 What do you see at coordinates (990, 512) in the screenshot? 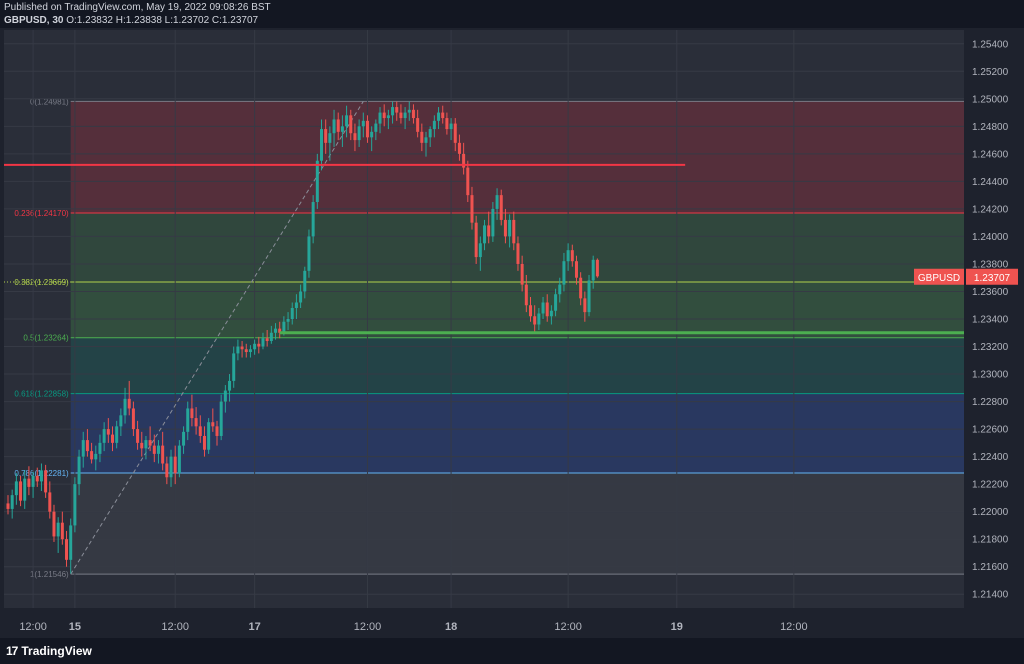
I see `price-tick-label: 1.22000` at bounding box center [990, 512].